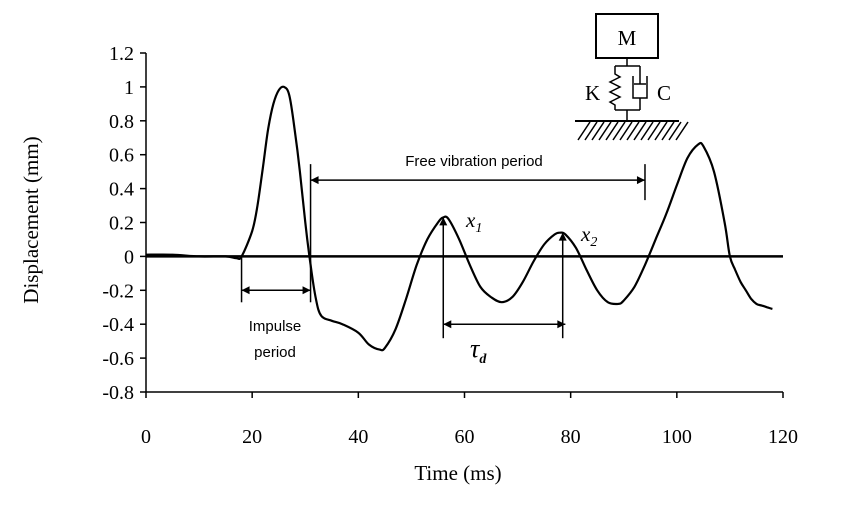  I want to click on damper-icon, so click(640, 88).